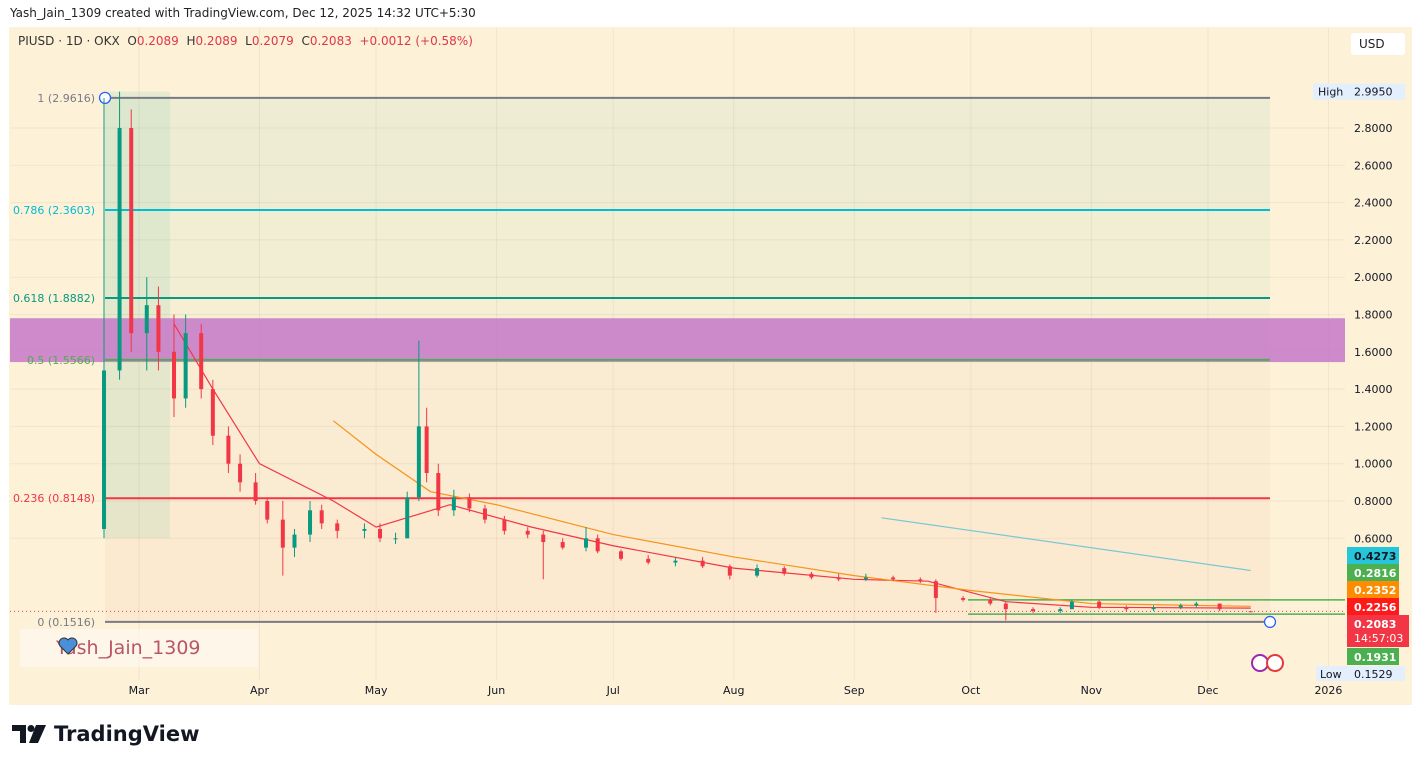 The width and height of the screenshot is (1422, 765). What do you see at coordinates (1373, 165) in the screenshot?
I see `price-tick: 2.6000` at bounding box center [1373, 165].